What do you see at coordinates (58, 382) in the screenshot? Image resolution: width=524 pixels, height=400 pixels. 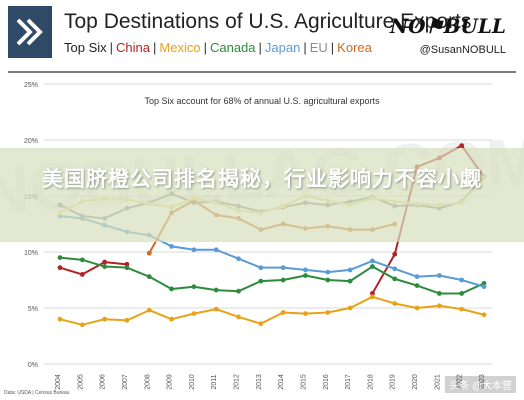 I see `x-tick-label: 2004` at bounding box center [58, 382].